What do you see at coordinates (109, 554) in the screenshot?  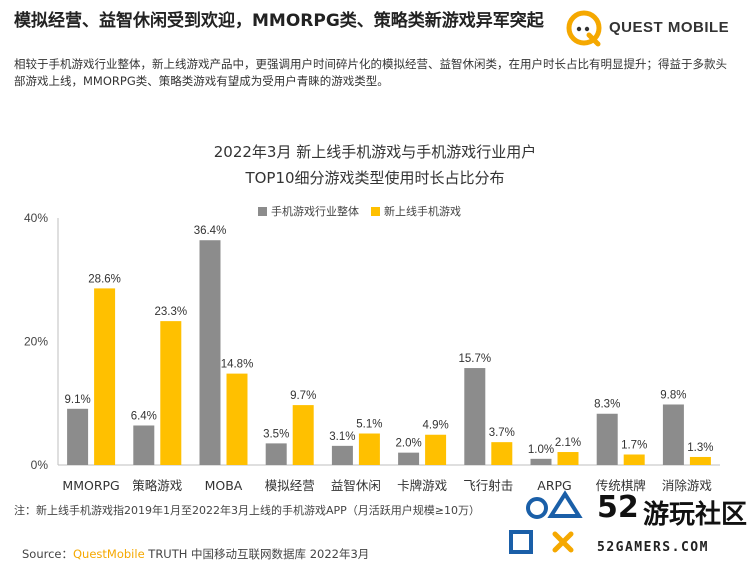 I see `source-brand: QuestMobile` at bounding box center [109, 554].